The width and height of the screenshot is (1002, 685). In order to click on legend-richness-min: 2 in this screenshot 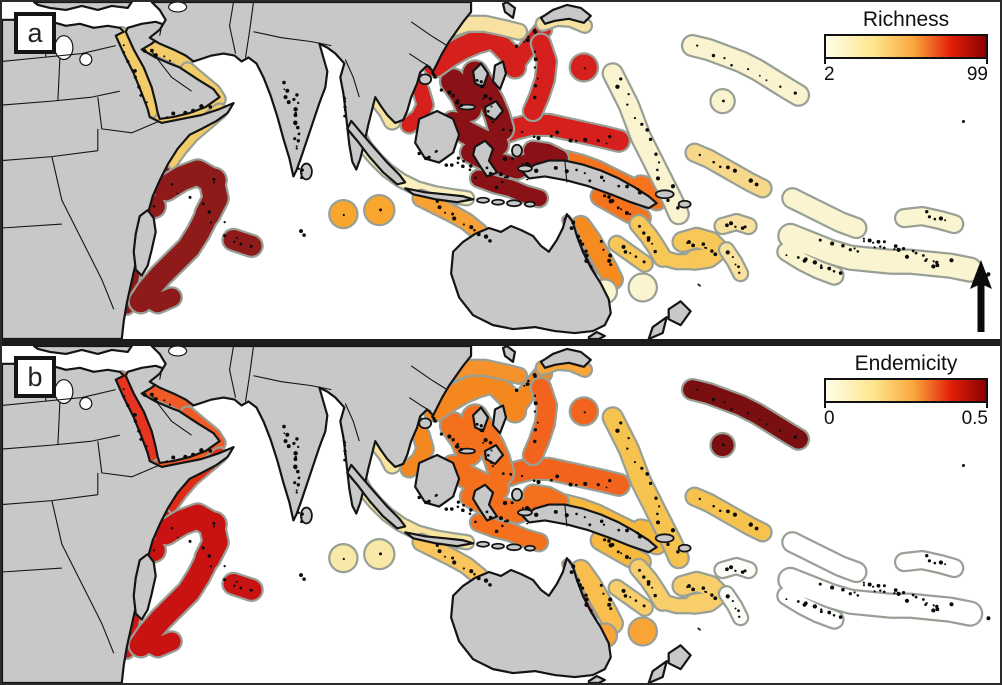, I will do `click(829, 74)`.